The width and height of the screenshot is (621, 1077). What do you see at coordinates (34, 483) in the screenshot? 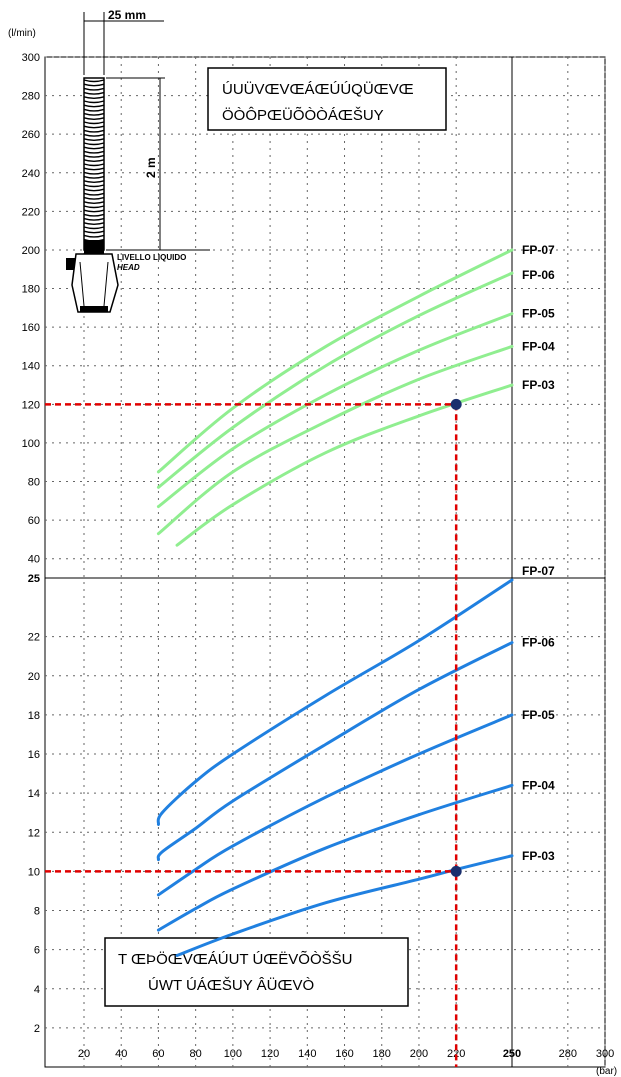
I see `y-tick-label: 80` at bounding box center [34, 483].